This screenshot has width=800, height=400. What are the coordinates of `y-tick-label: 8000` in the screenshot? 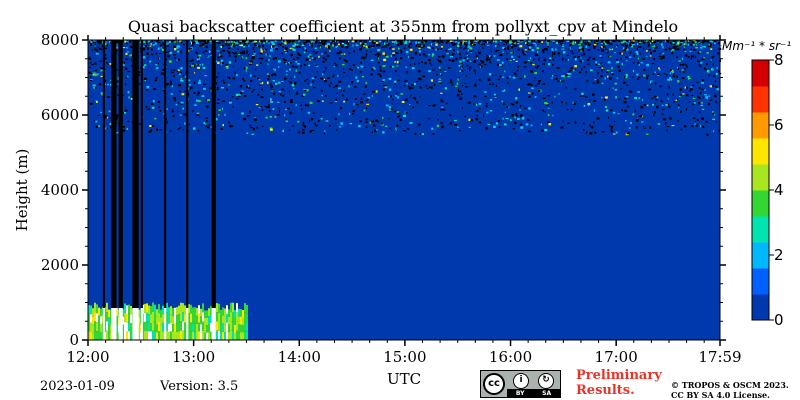 It's located at (60, 40).